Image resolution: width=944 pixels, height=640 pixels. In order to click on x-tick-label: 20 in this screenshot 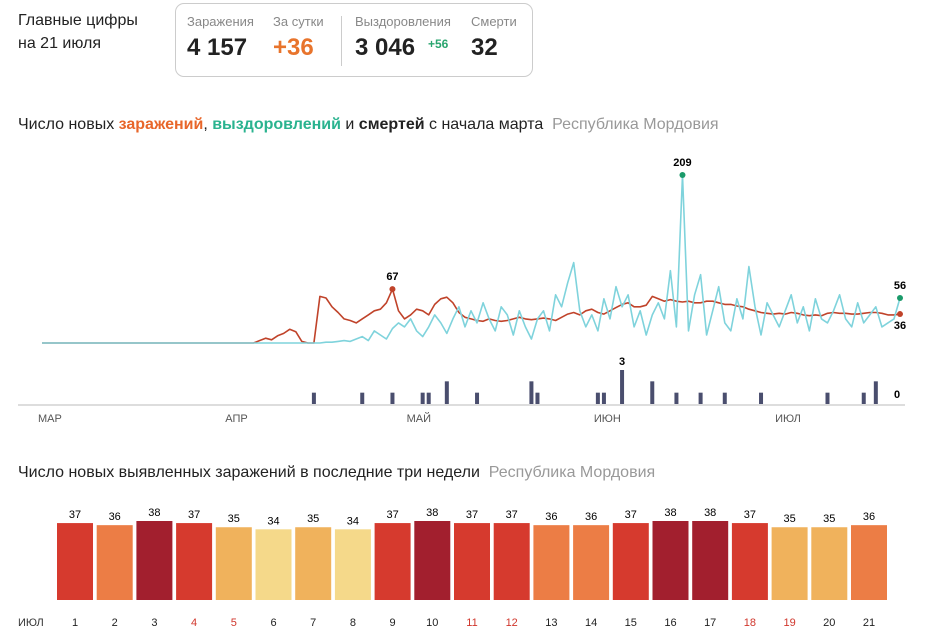, I will do `click(829, 623)`.